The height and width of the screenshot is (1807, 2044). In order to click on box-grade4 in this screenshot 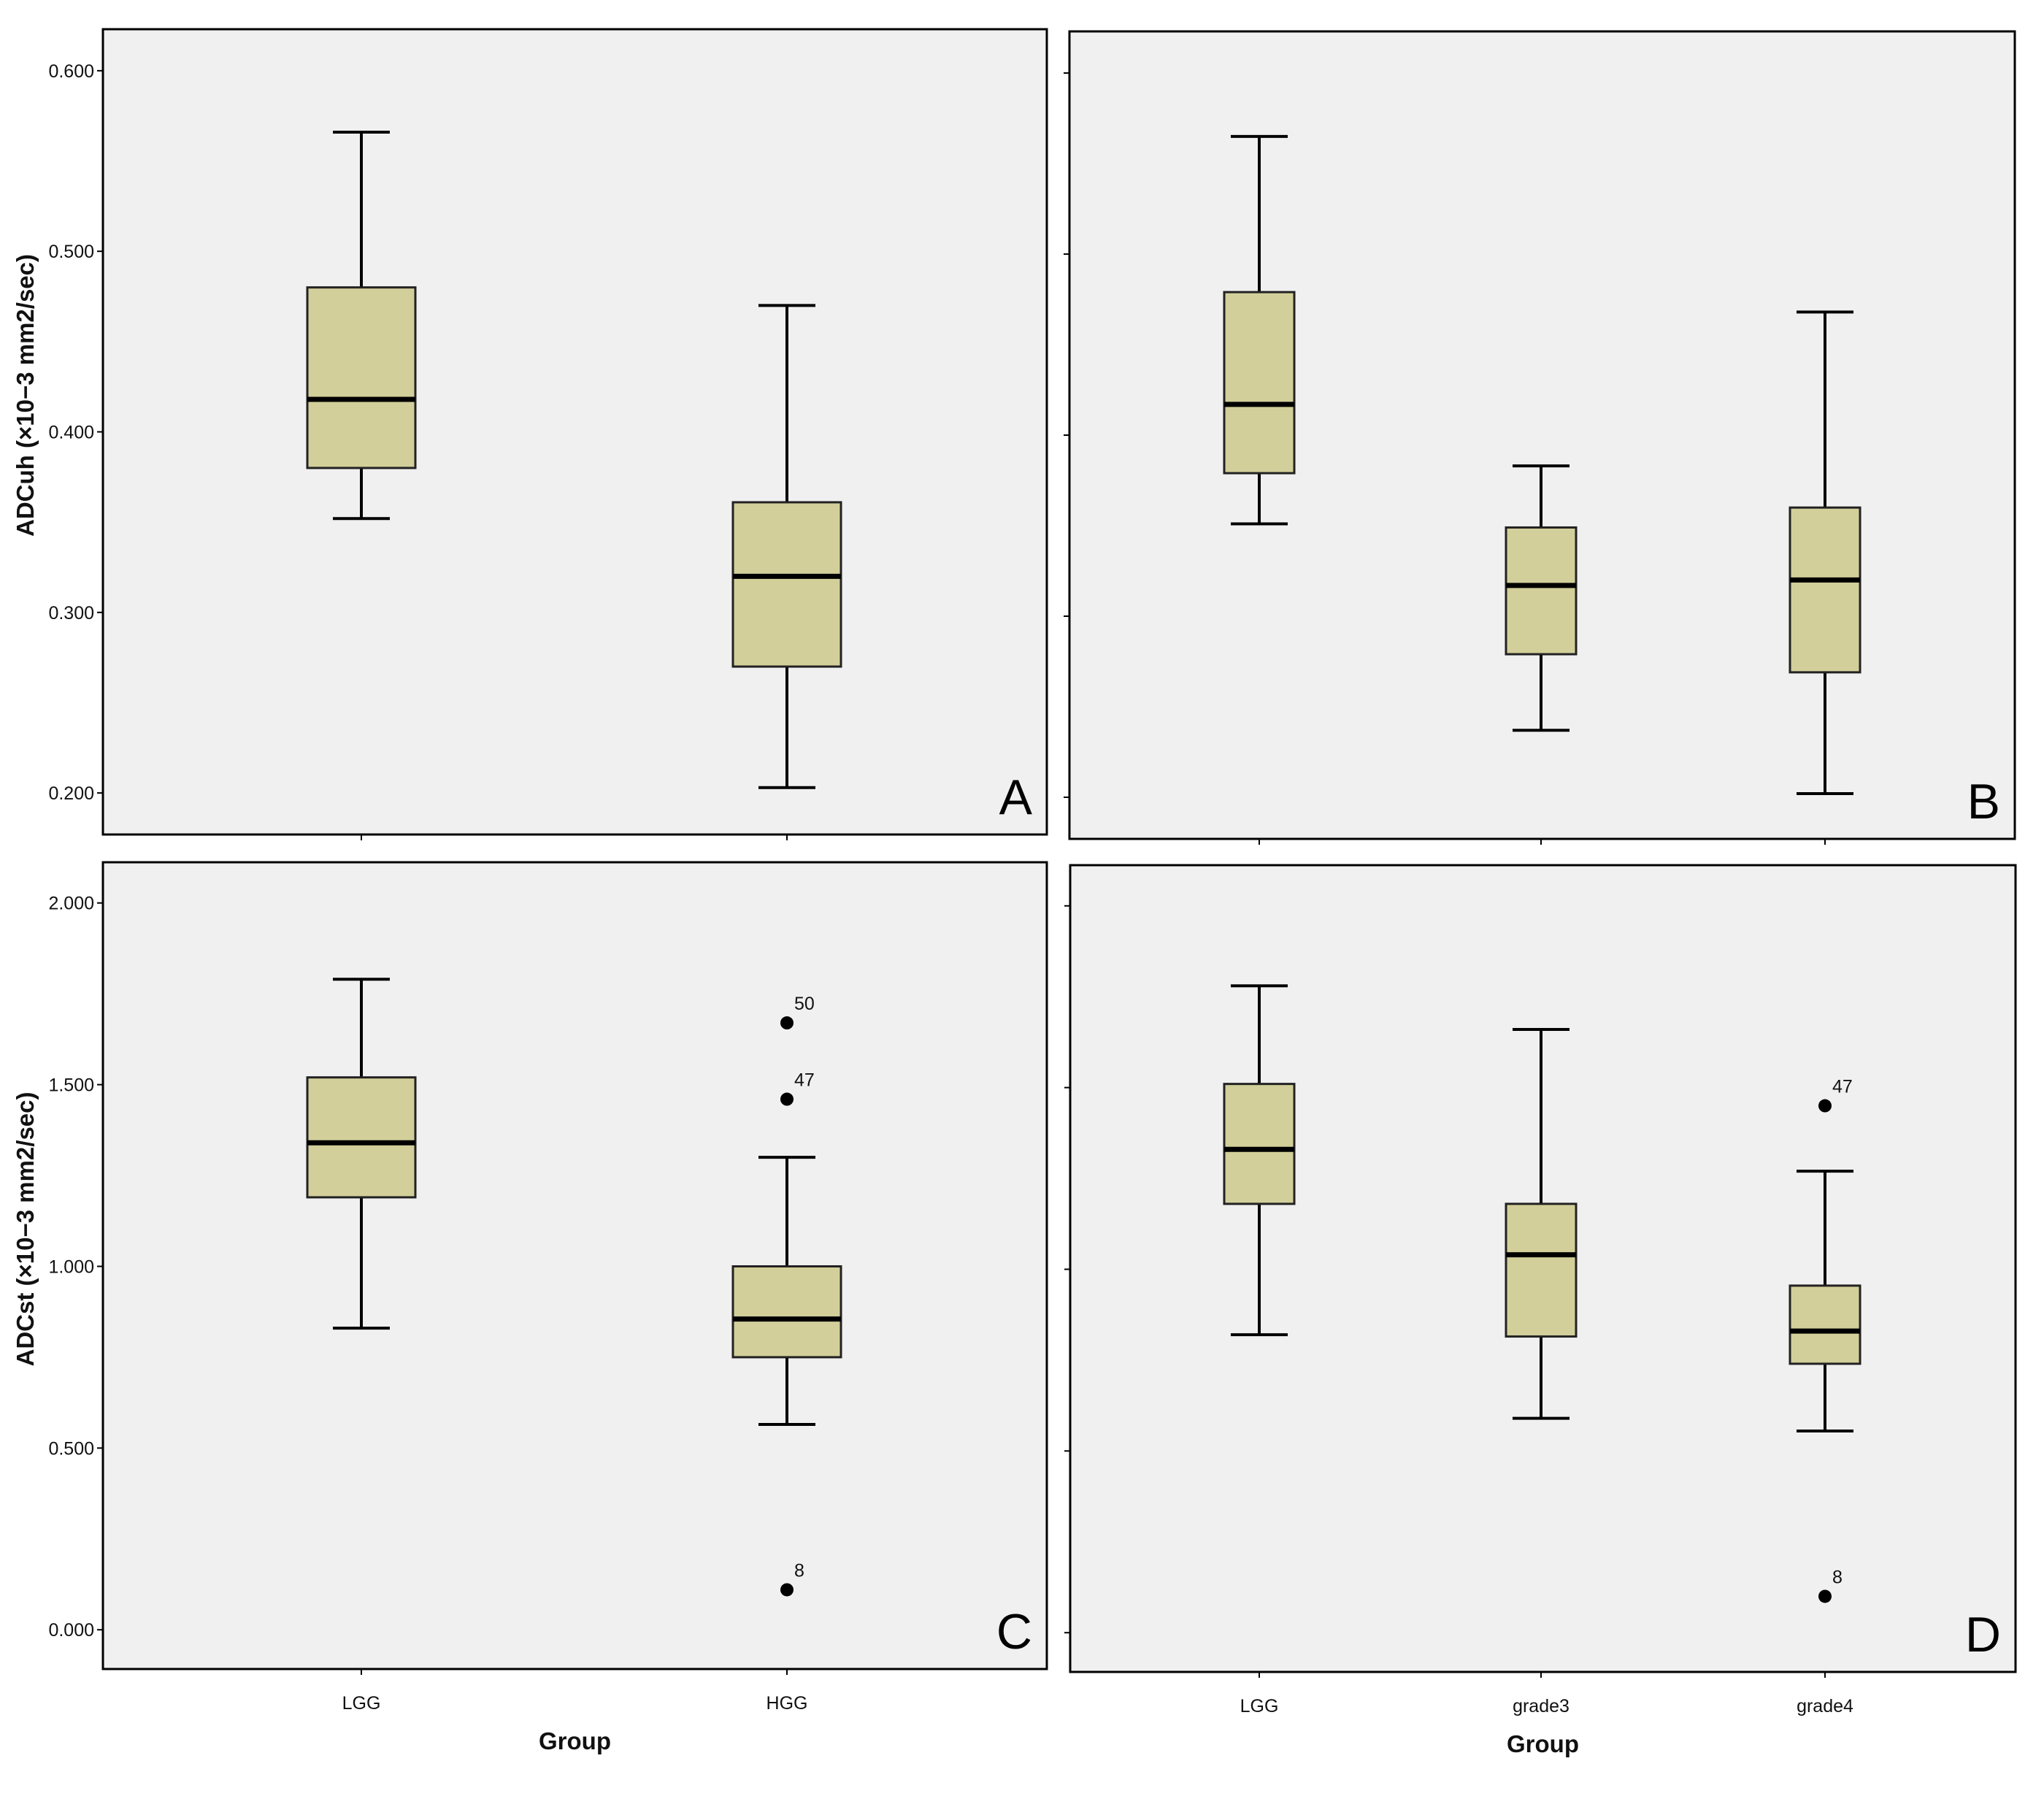, I will do `click(1825, 553)`.